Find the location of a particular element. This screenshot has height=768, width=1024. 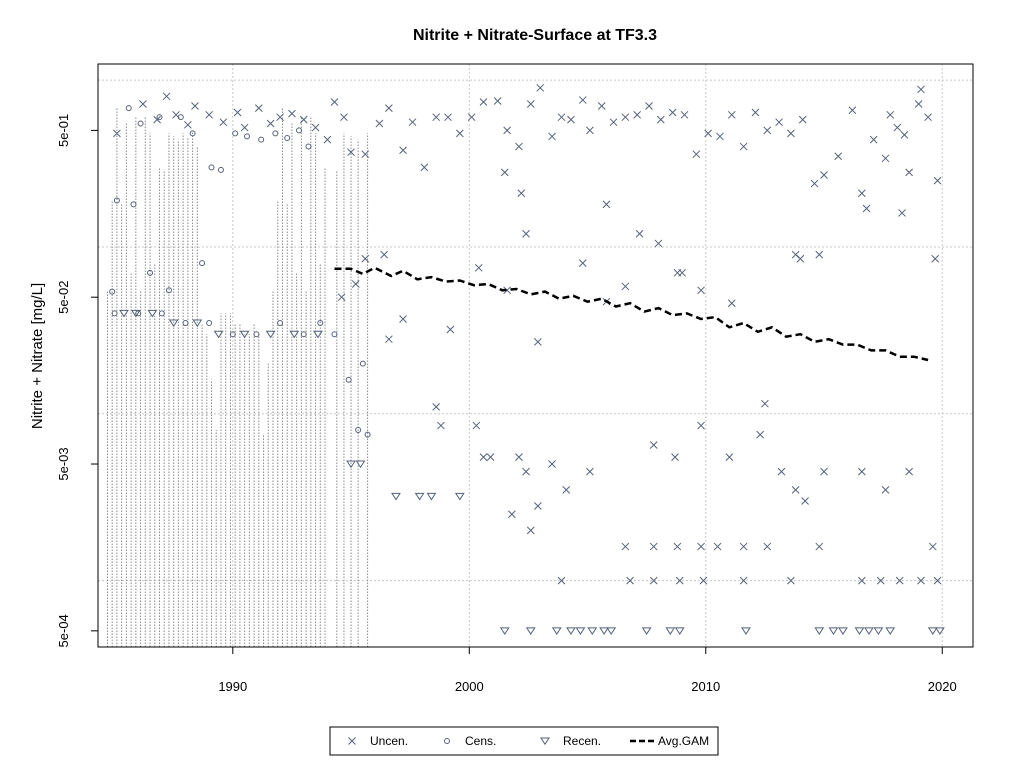

legend-label: Avg.GAM is located at coordinates (683, 741).